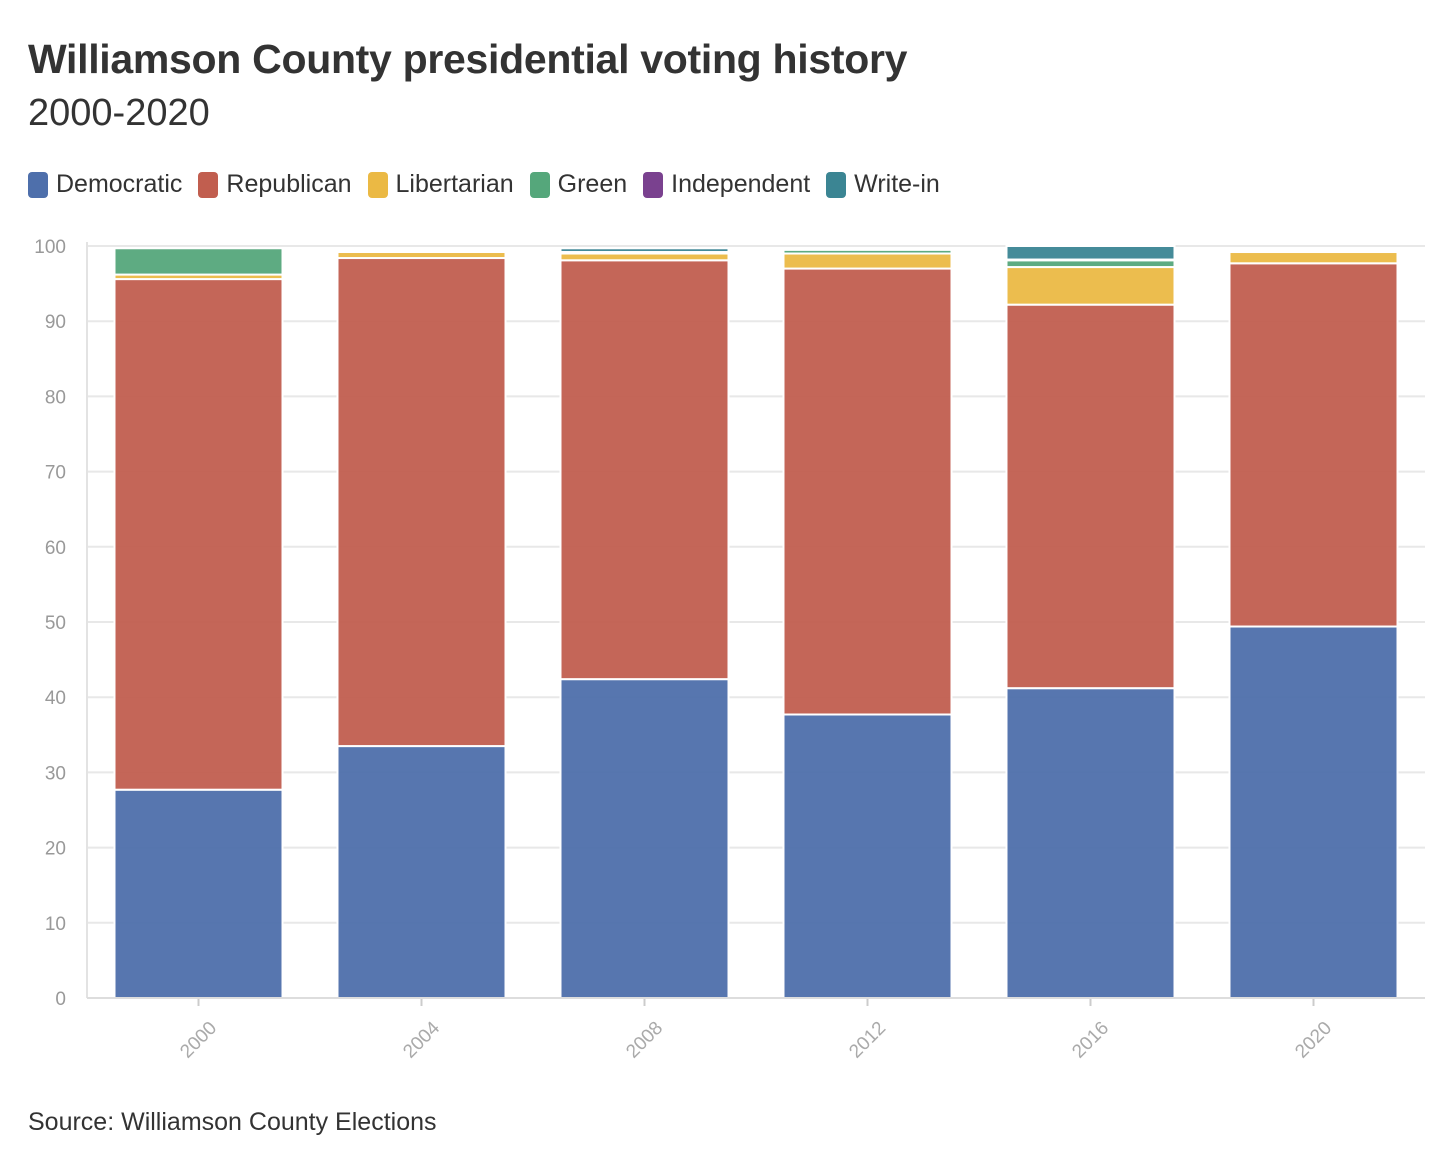 The height and width of the screenshot is (1154, 1450). What do you see at coordinates (50, 247) in the screenshot?
I see `y-tick-label: 100` at bounding box center [50, 247].